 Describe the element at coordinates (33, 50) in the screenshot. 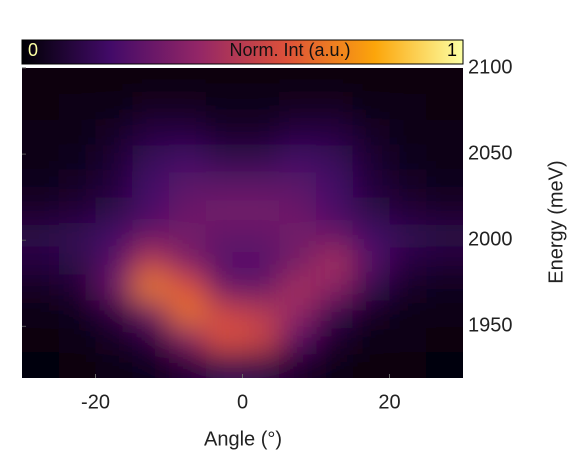

I see `colorbar-tick-label: 0` at that location.